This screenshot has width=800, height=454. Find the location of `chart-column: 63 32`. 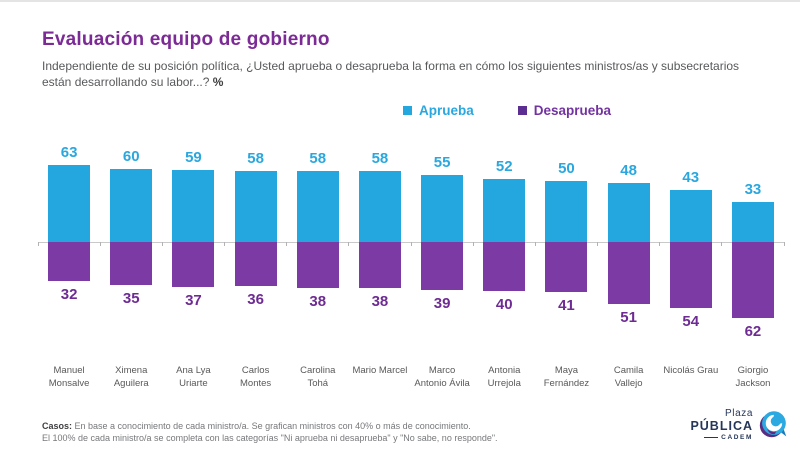

chart-column: 63 32 is located at coordinates (69, 248).